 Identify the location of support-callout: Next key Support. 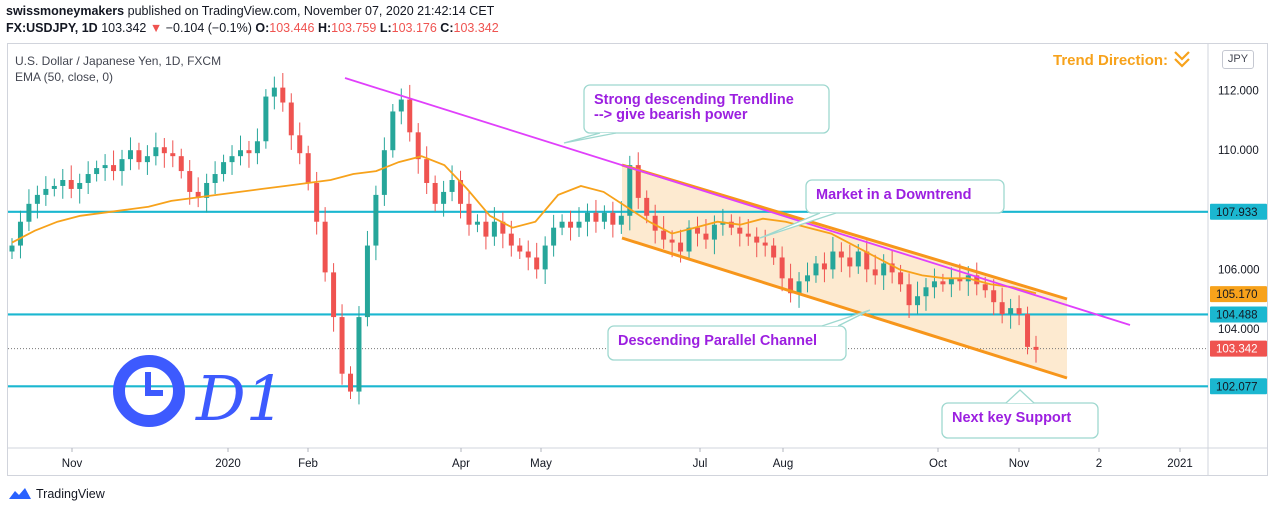
(1020, 414).